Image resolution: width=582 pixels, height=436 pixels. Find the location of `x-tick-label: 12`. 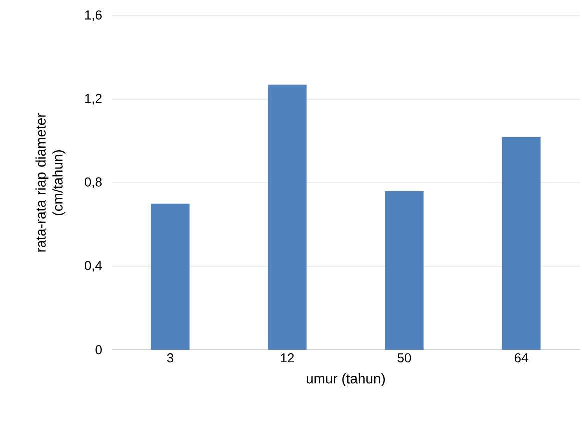

x-tick-label: 12 is located at coordinates (287, 358).